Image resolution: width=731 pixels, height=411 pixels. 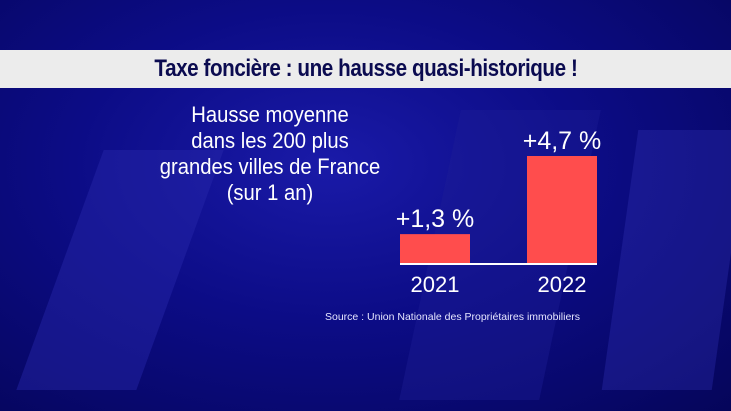 What do you see at coordinates (435, 219) in the screenshot?
I see `data-label: +1,3 %` at bounding box center [435, 219].